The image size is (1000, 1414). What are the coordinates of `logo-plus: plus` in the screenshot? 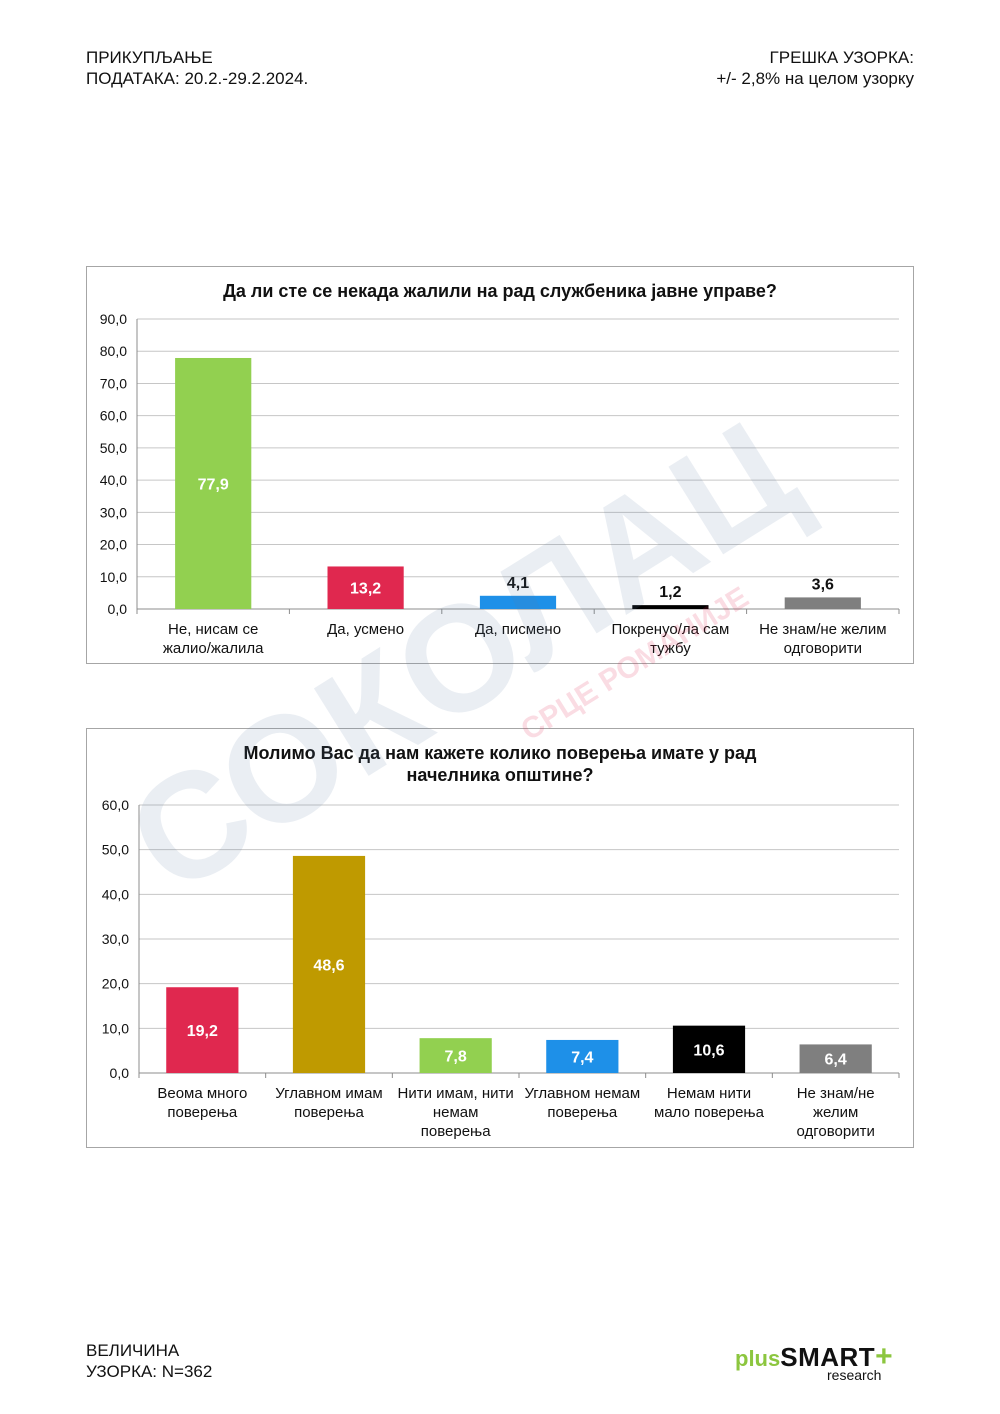 It's located at (758, 1358).